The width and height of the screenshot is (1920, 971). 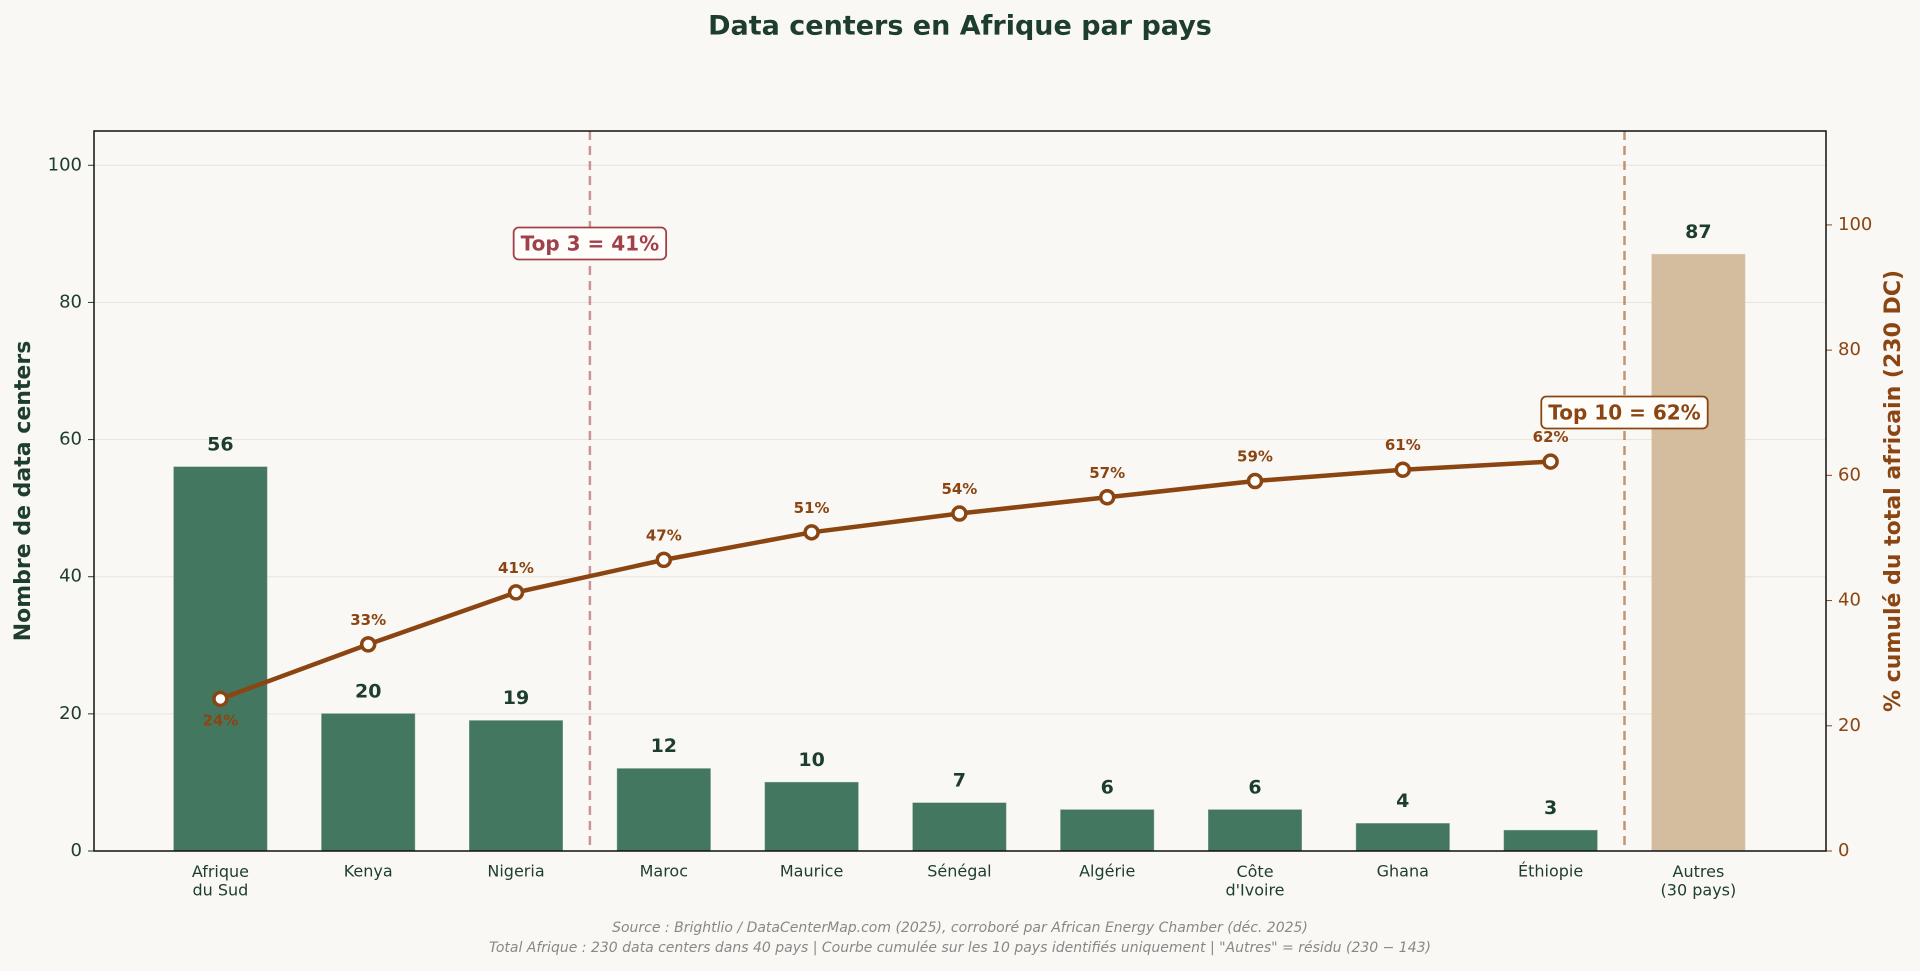 I want to click on y2-tick-label: 40, so click(x=1849, y=600).